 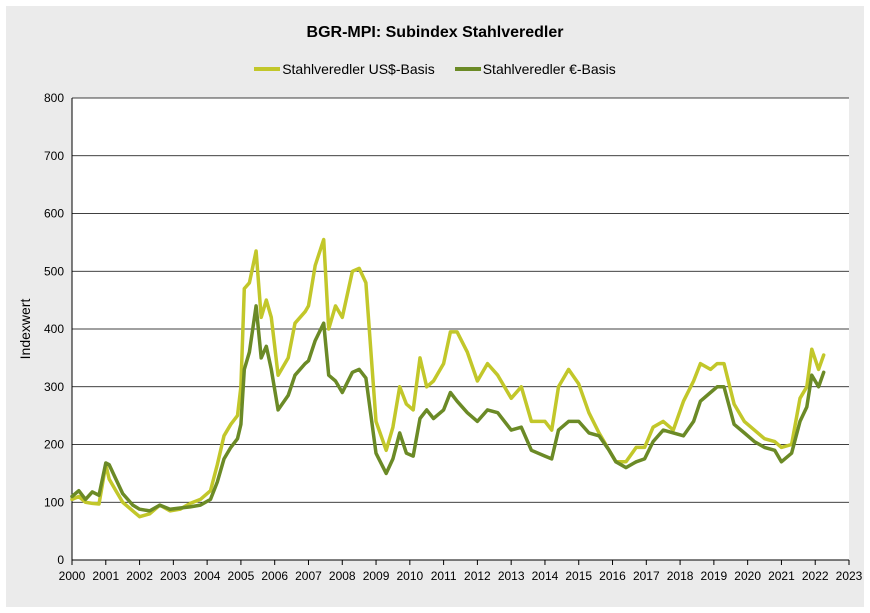 What do you see at coordinates (511, 576) in the screenshot?
I see `x-tick-label: 2013` at bounding box center [511, 576].